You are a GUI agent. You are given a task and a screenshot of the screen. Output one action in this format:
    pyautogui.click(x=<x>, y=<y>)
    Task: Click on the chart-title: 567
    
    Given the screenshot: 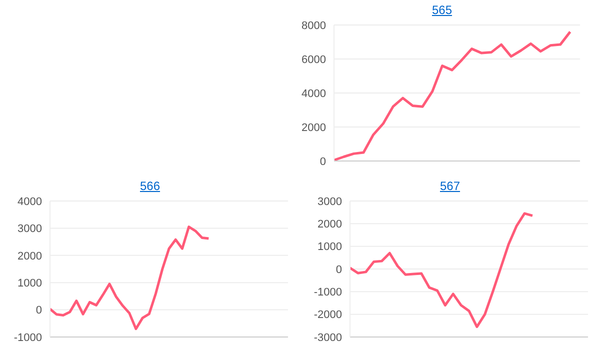 What is the action you would take?
    pyautogui.click(x=450, y=186)
    